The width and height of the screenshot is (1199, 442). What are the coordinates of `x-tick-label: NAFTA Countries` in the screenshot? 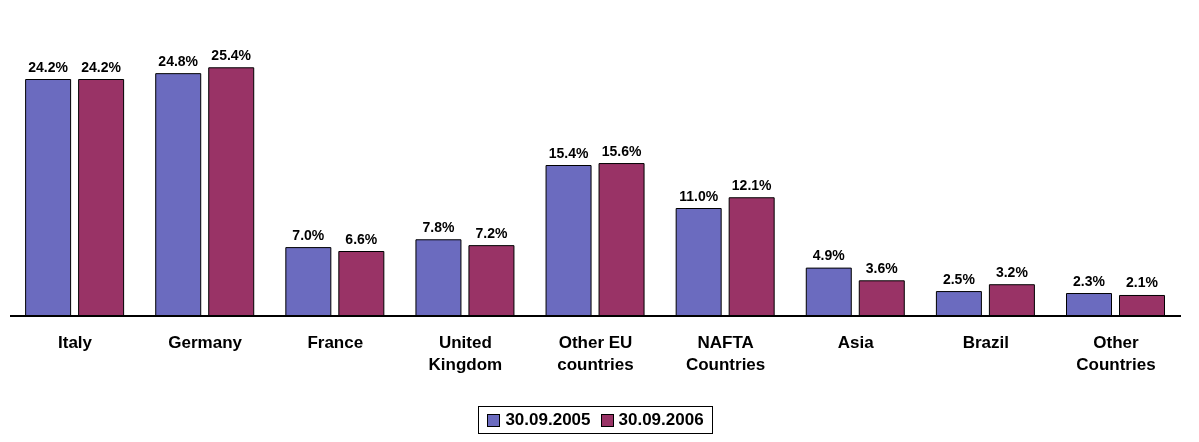 It's located at (725, 353).